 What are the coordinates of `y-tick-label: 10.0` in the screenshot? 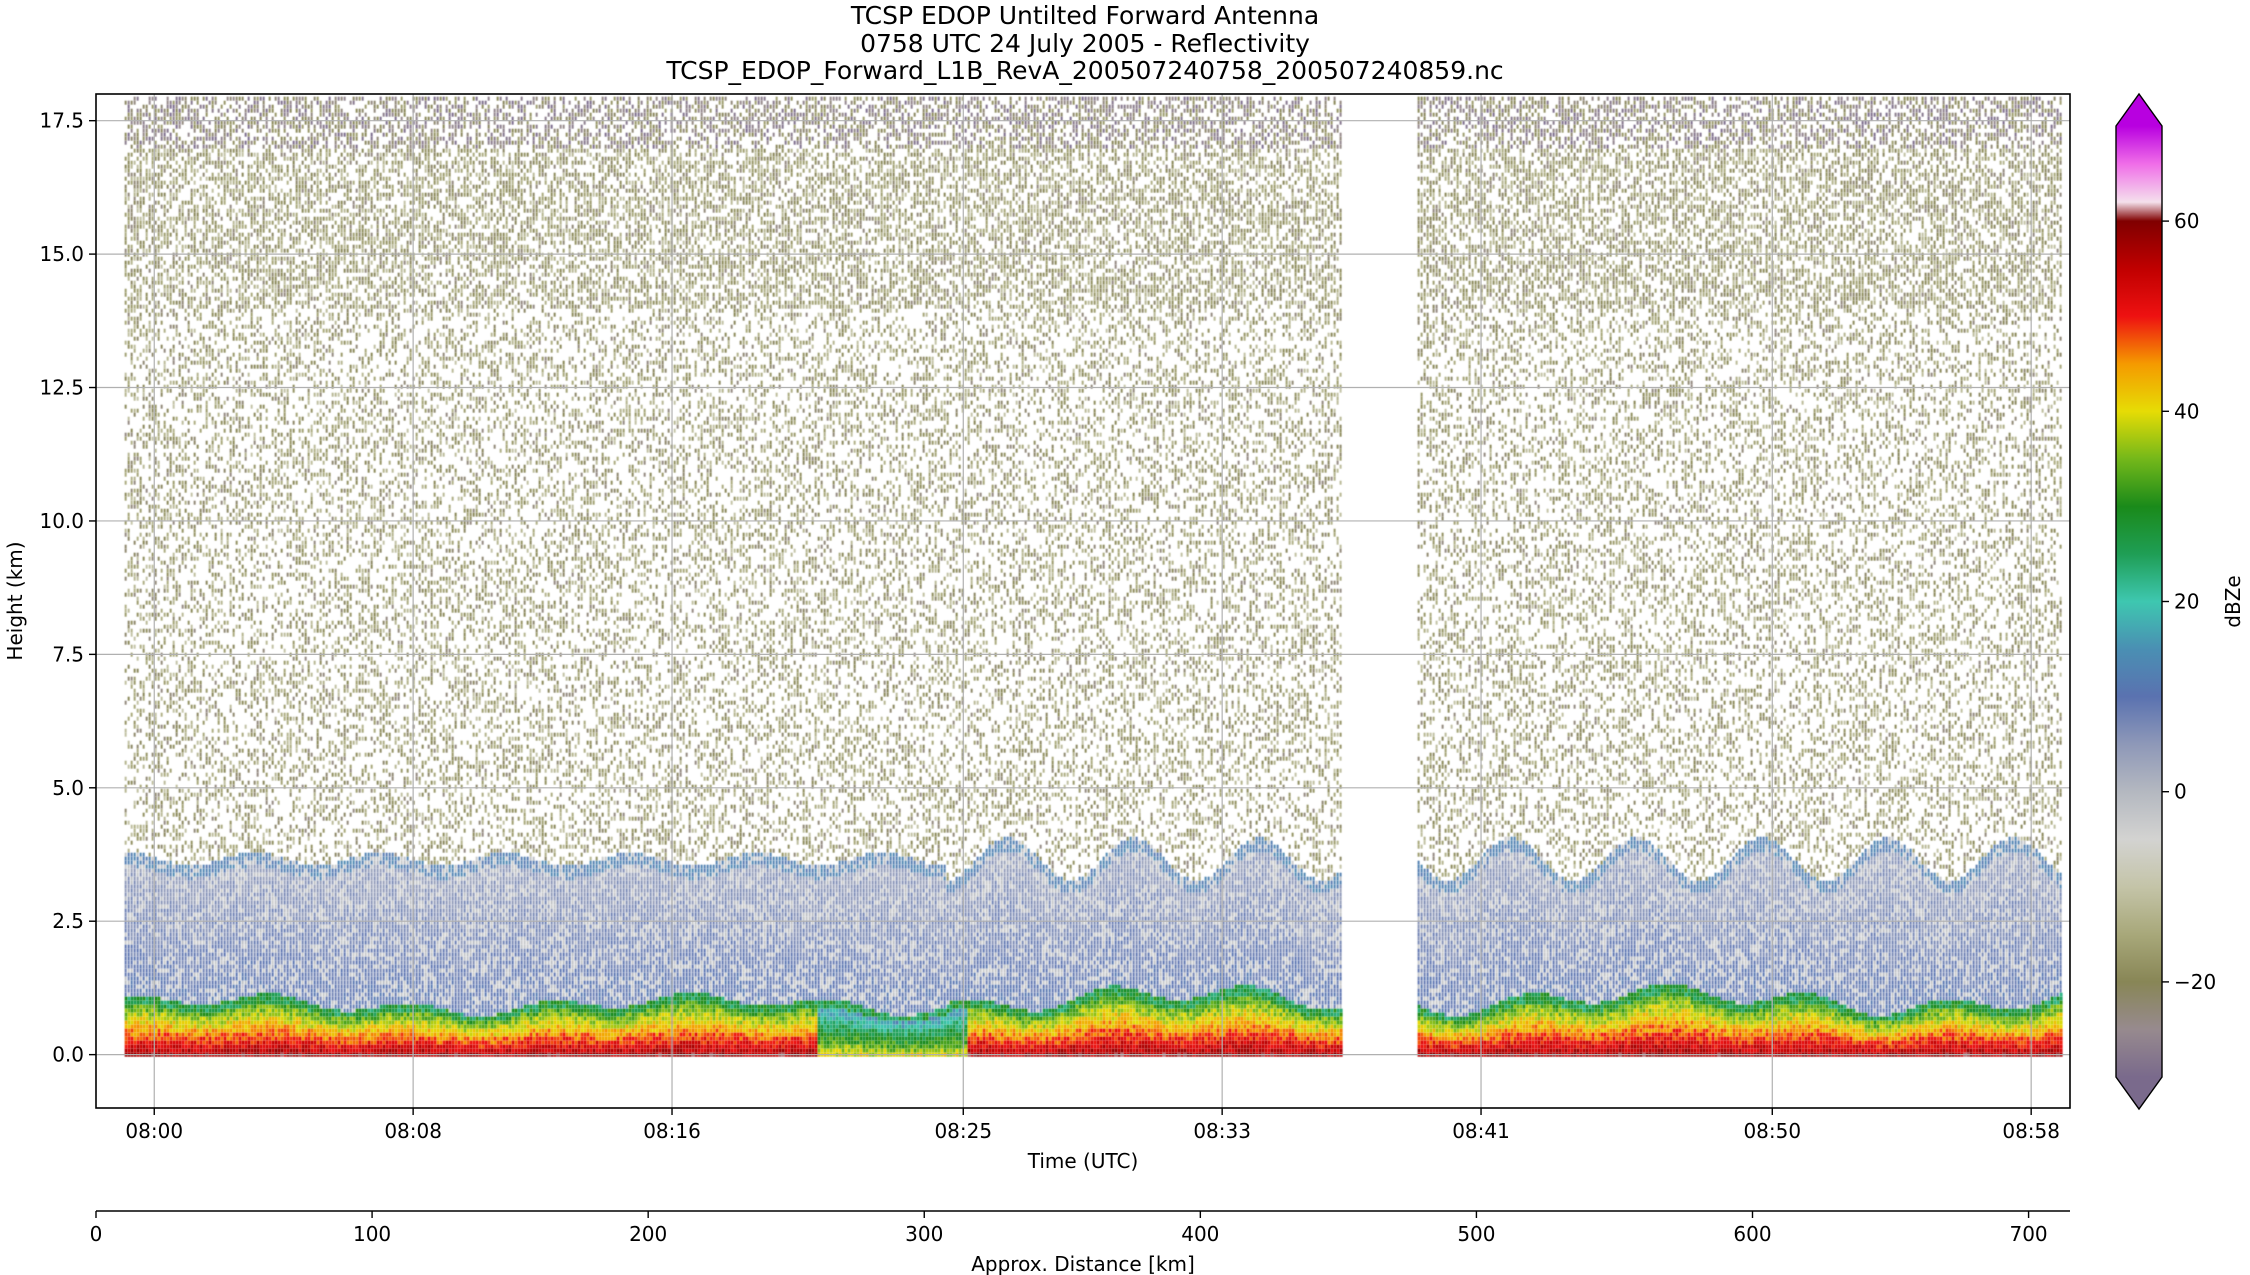 It's located at (61, 521).